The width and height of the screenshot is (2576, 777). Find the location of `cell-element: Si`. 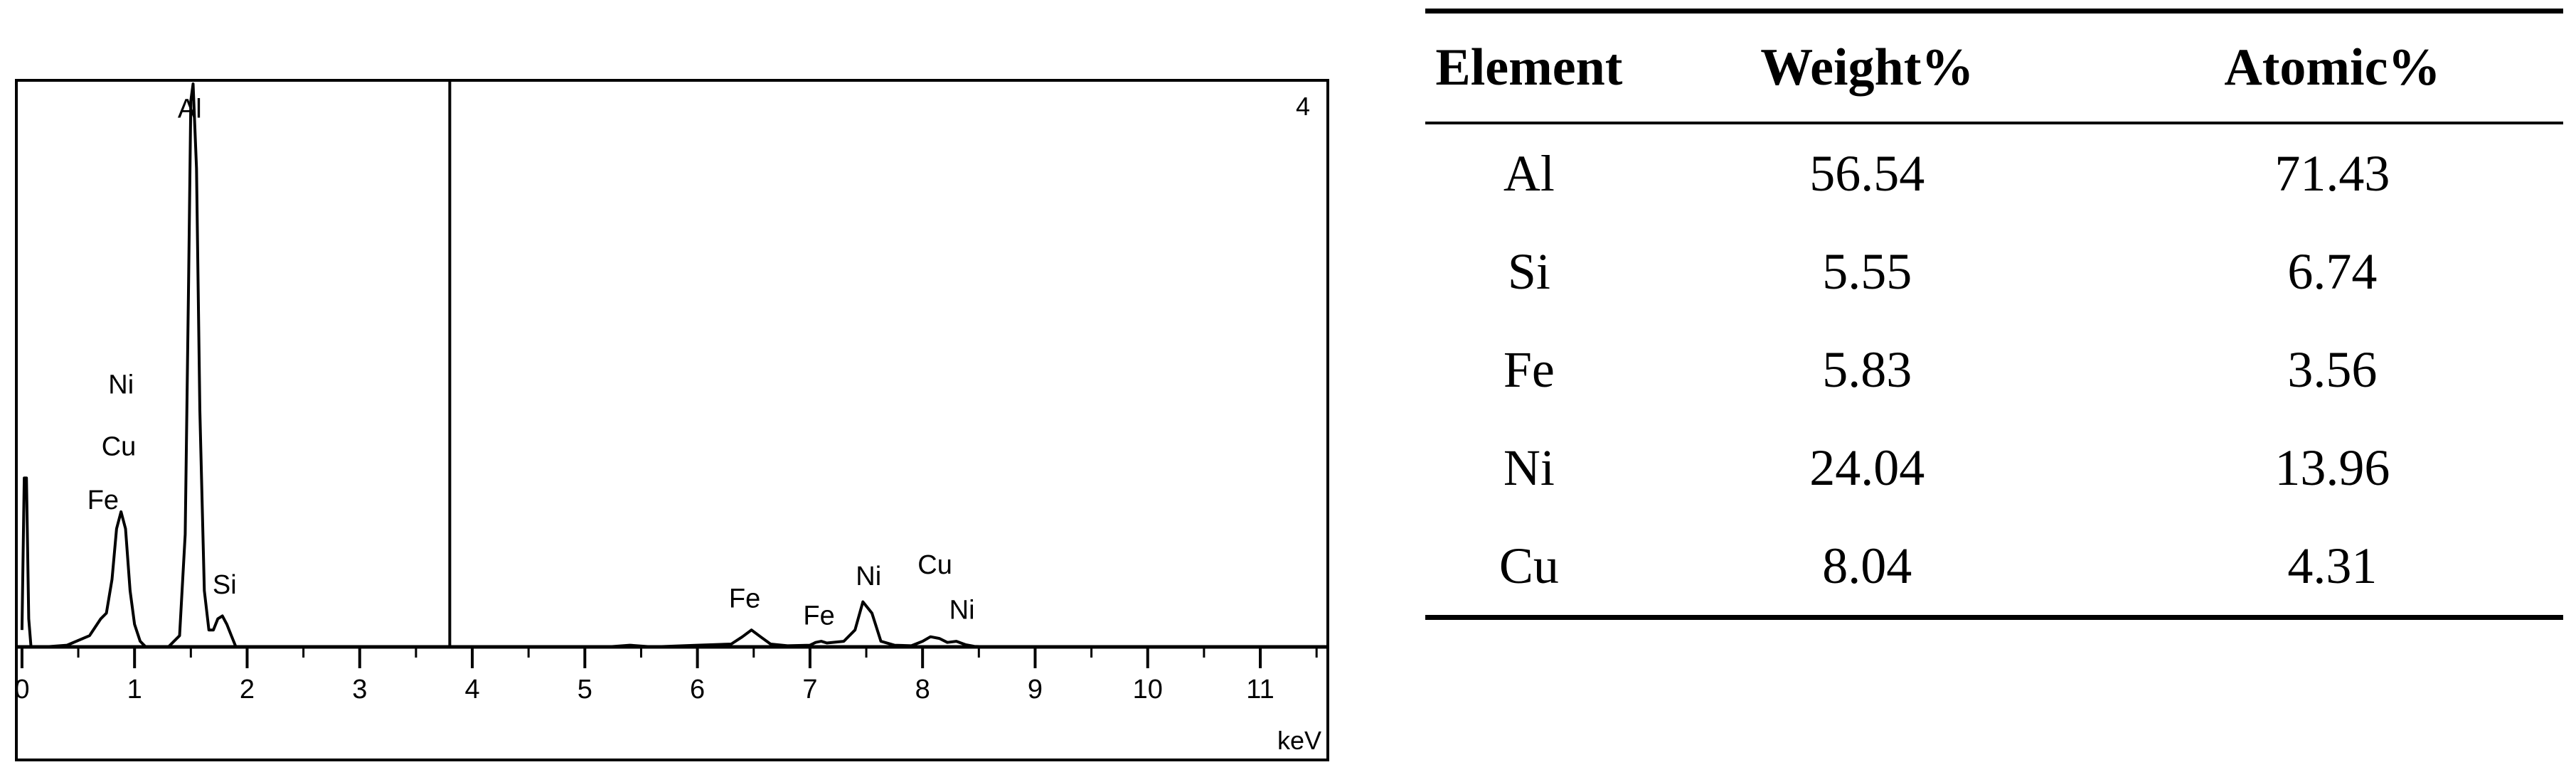

cell-element: Si is located at coordinates (1528, 271).